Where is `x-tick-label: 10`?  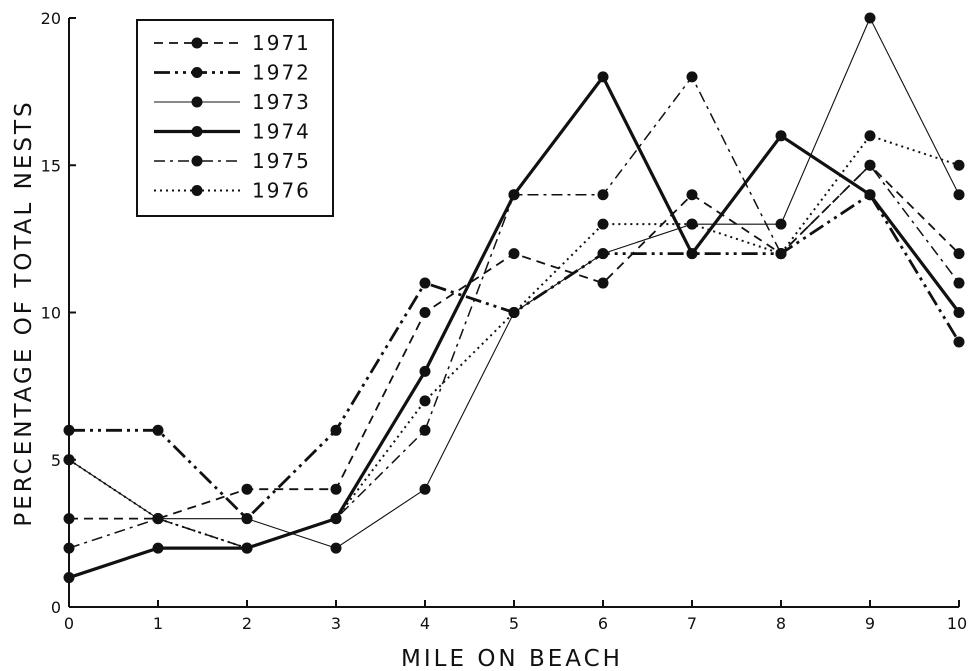 x-tick-label: 10 is located at coordinates (957, 623).